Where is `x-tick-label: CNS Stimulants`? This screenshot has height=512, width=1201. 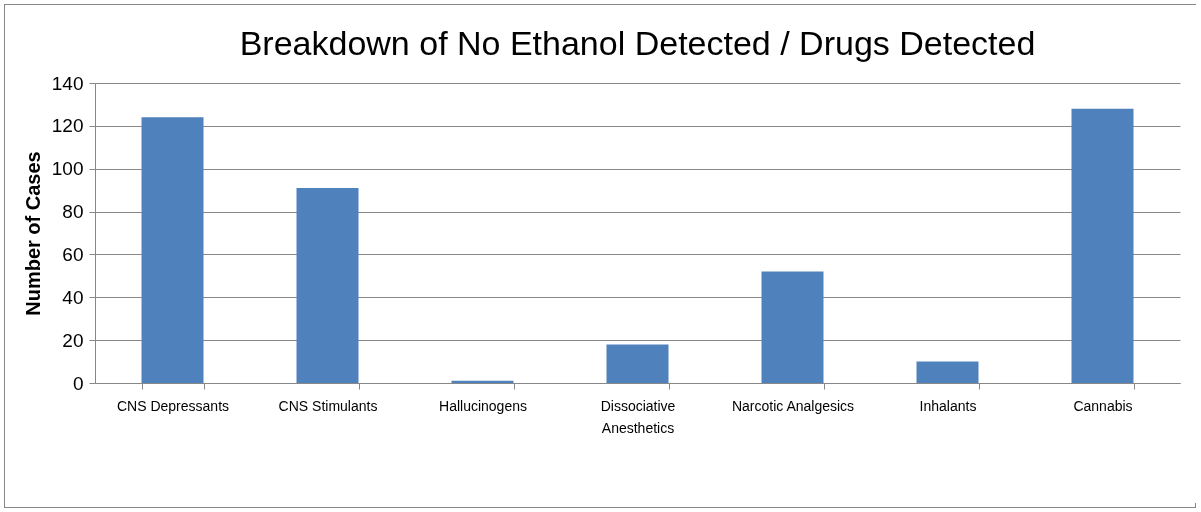 x-tick-label: CNS Stimulants is located at coordinates (328, 405).